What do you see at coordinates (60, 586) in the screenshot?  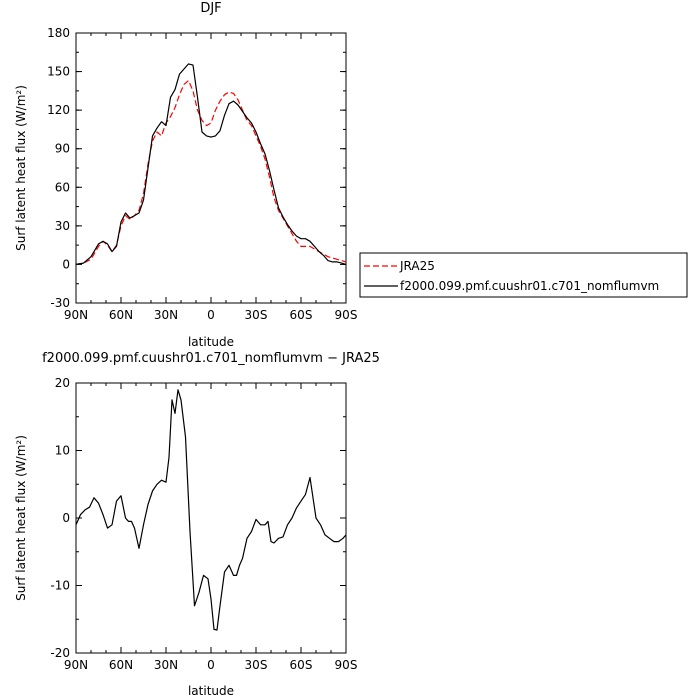 I see `ytick-label: -10` at bounding box center [60, 586].